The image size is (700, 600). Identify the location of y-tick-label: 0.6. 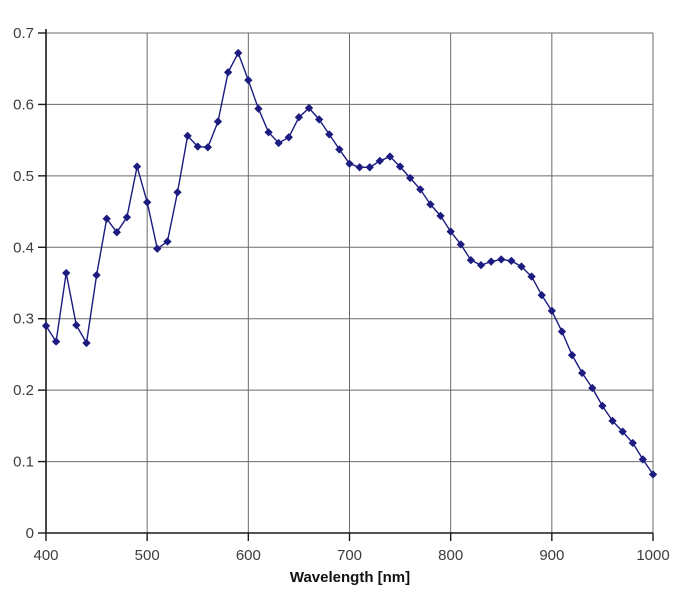
(23, 104).